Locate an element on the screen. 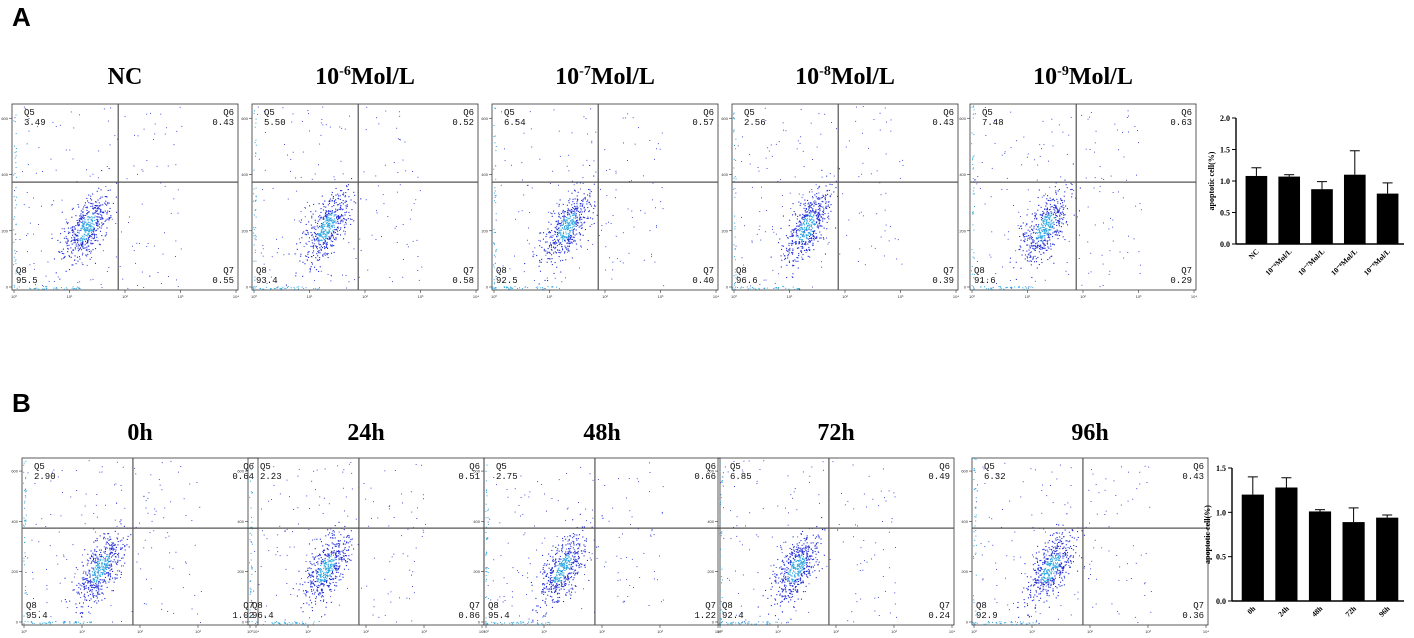  quadrant-value-q6: 0.64 is located at coordinates (243, 477).